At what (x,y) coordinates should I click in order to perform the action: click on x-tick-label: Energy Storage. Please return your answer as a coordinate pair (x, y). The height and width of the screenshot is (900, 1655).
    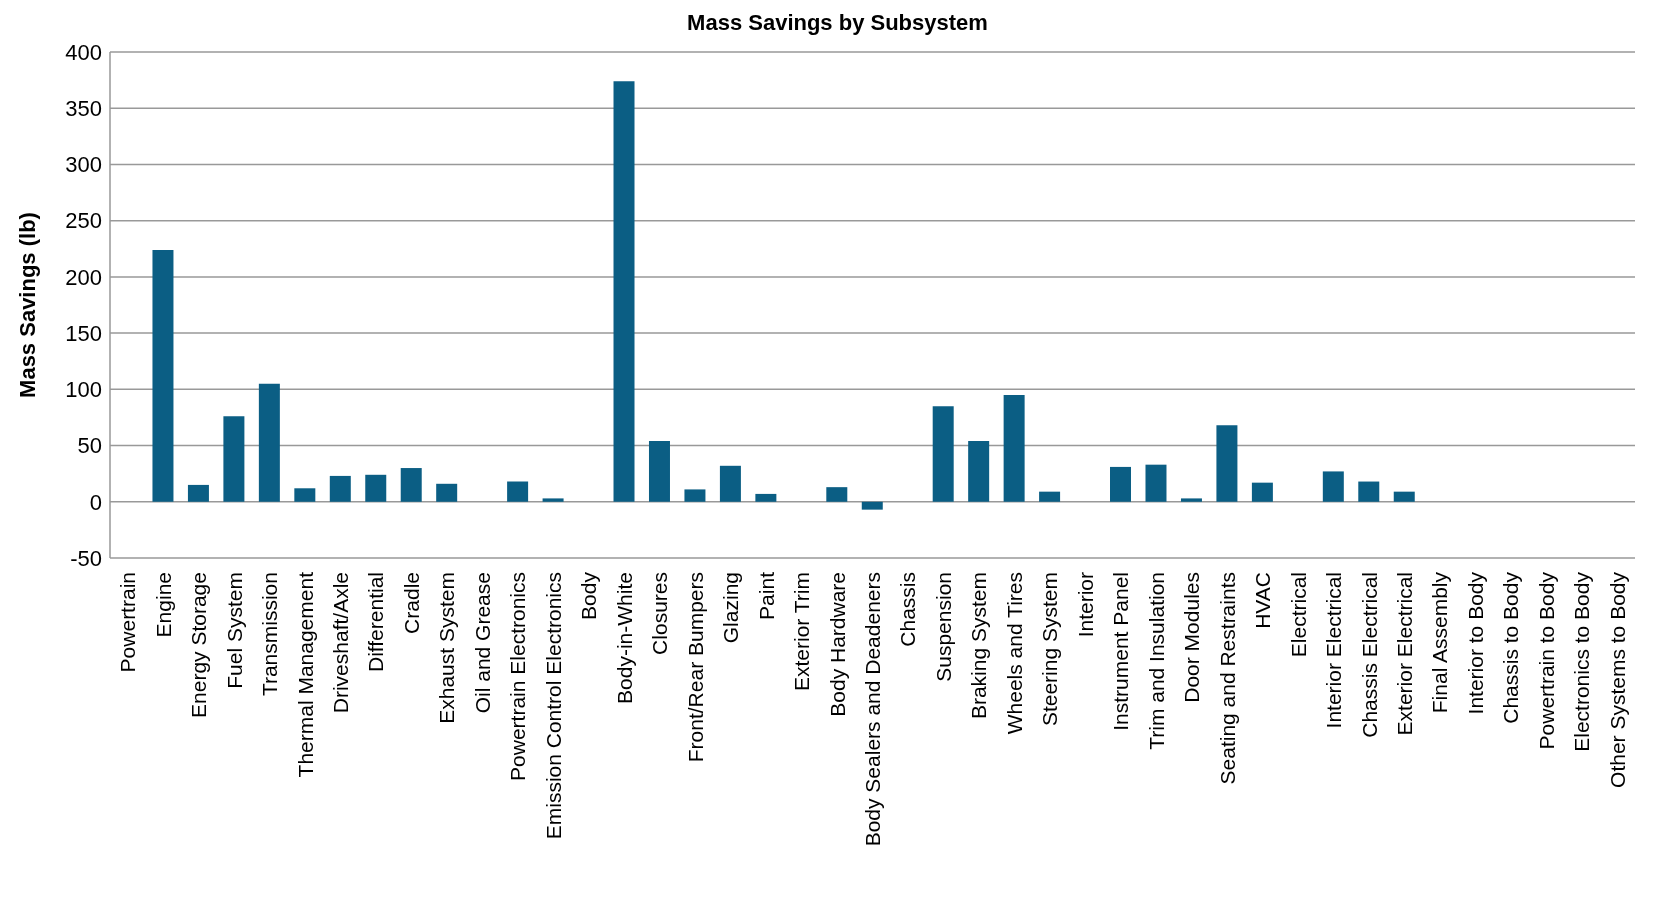
    Looking at the image, I should click on (199, 645).